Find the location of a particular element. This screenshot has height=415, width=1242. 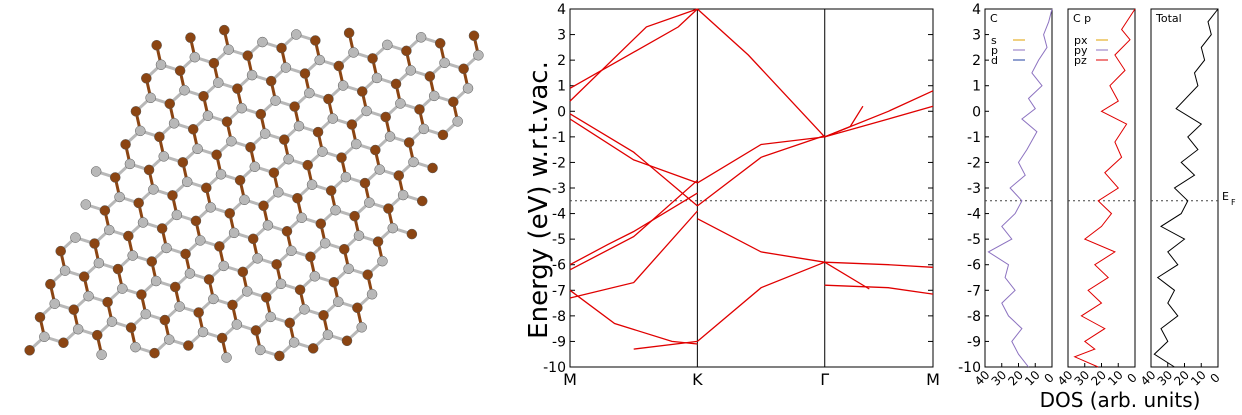

dos-panel-title: C is located at coordinates (994, 18).